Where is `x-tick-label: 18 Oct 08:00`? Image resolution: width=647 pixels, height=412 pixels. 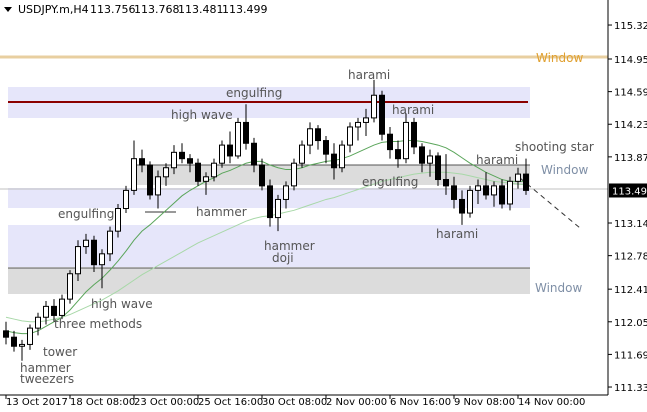 x-tick-label: 18 Oct 08:00 is located at coordinates (102, 402).